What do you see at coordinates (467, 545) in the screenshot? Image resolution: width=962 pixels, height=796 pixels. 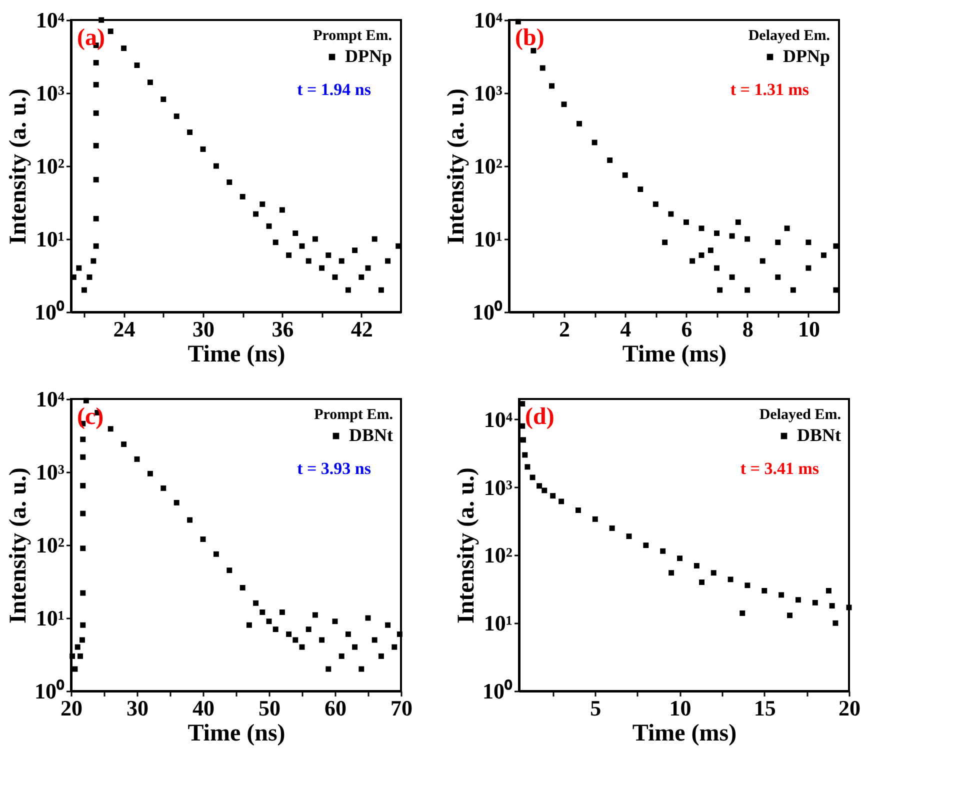 I see `y-axis-title: Intensity (a. u.)` at bounding box center [467, 545].